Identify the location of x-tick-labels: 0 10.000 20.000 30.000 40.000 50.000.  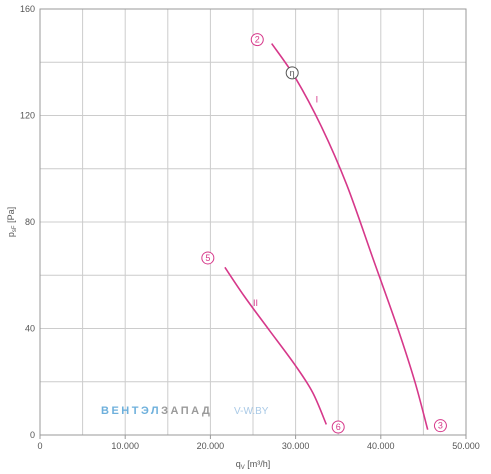
(258, 443).